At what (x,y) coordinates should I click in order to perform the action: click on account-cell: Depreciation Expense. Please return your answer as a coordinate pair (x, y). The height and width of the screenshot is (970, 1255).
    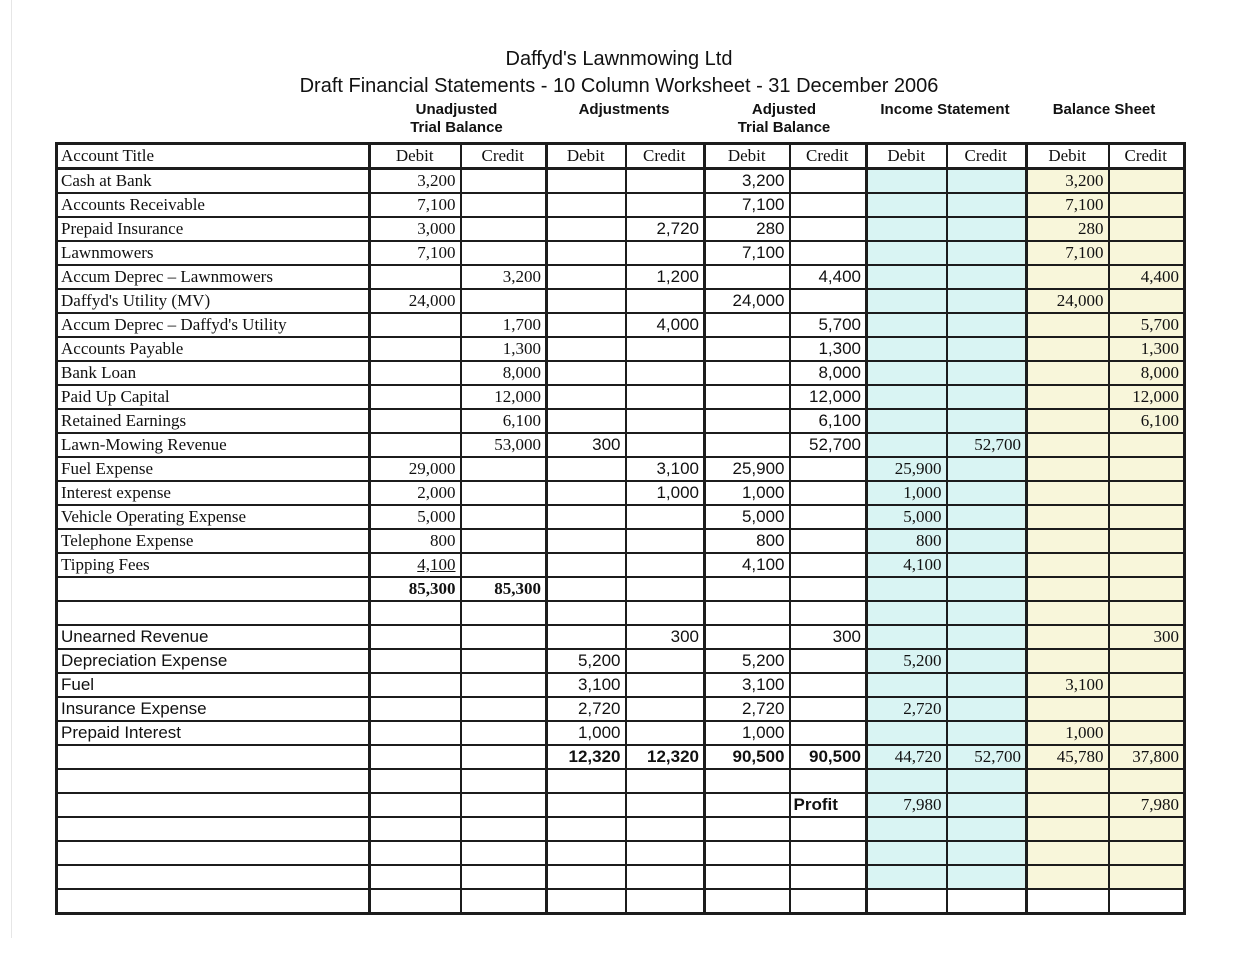
    Looking at the image, I should click on (213, 661).